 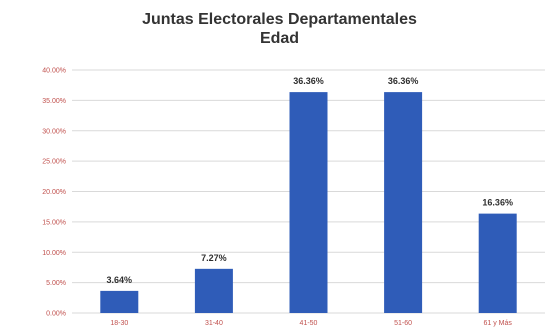 What do you see at coordinates (54, 253) in the screenshot?
I see `y-tick-label: 10.00%` at bounding box center [54, 253].